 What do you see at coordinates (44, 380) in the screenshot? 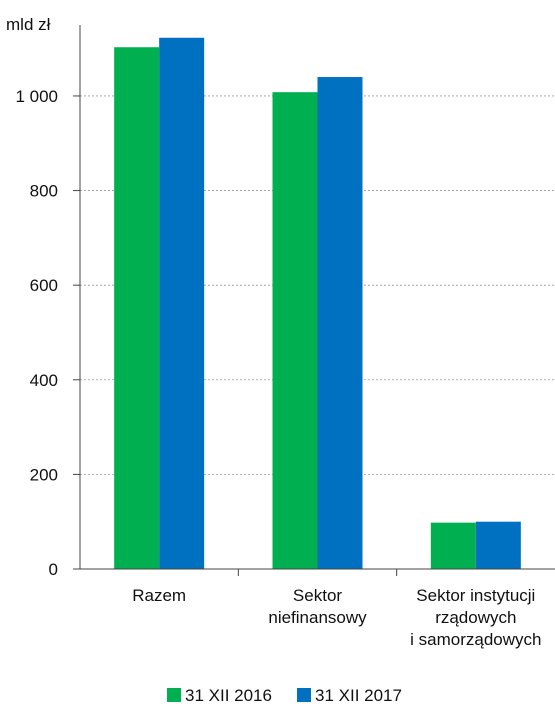
I see `y-tick-label: 400` at bounding box center [44, 380].